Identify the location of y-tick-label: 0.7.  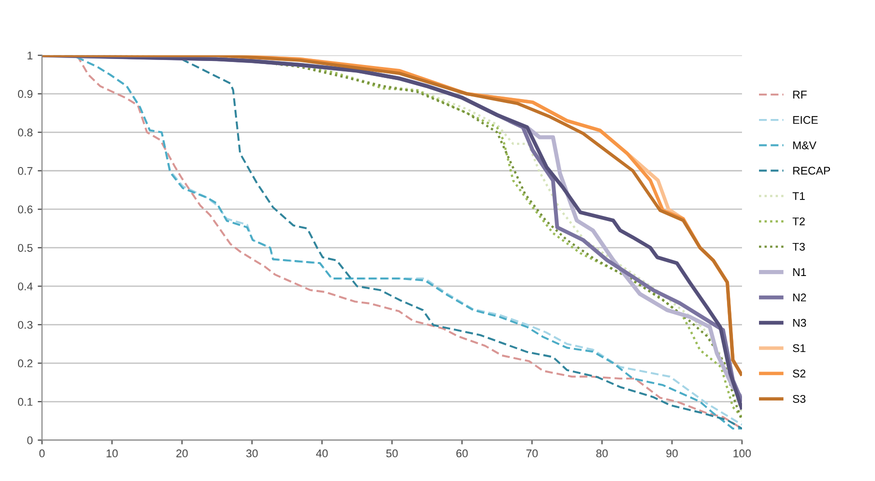
(25, 171).